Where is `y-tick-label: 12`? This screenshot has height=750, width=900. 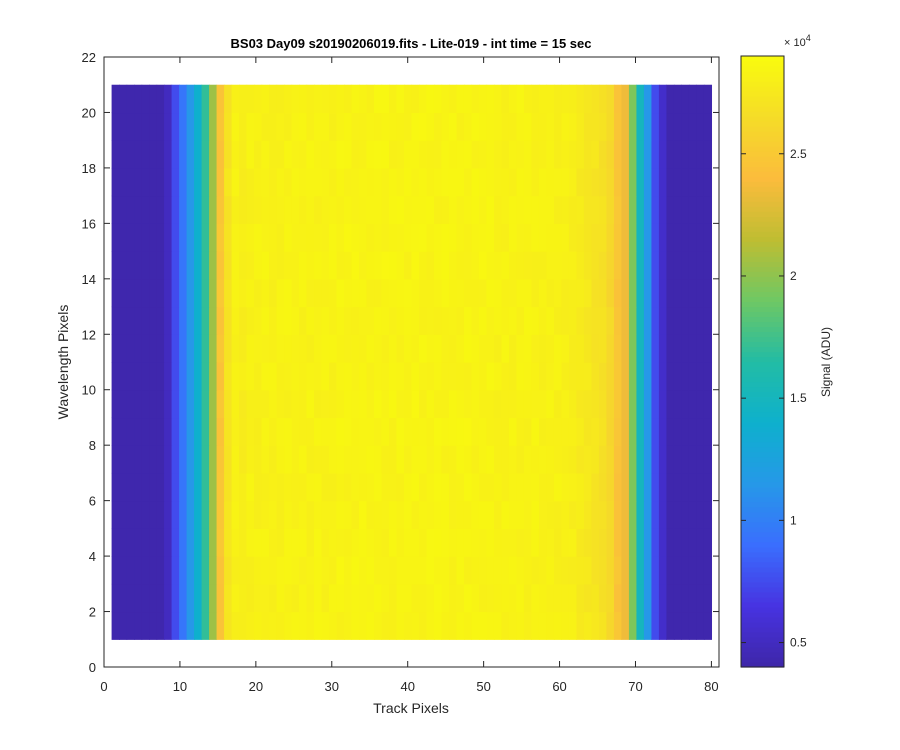
y-tick-label: 12 is located at coordinates (89, 334).